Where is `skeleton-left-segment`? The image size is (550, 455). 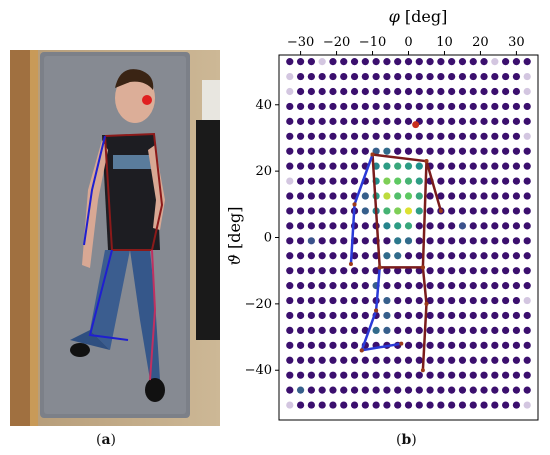
skeleton-left-segment is located at coordinates (377, 289).